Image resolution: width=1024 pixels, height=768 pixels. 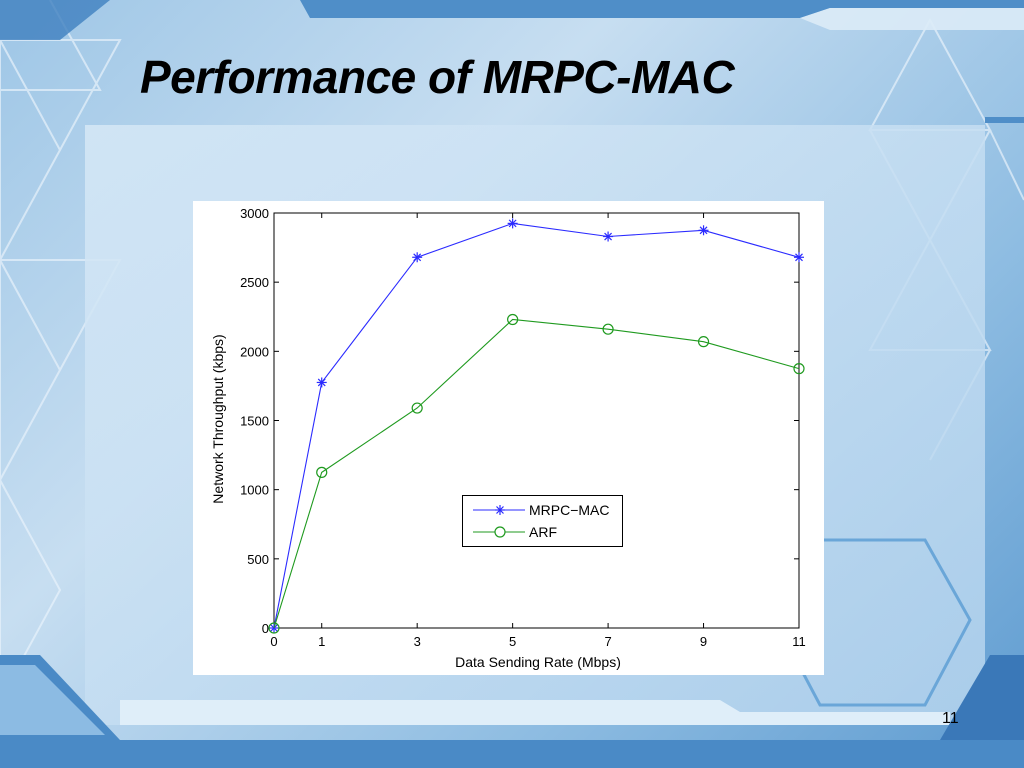 I want to click on legend-label-arf: ARF, so click(x=543, y=532).